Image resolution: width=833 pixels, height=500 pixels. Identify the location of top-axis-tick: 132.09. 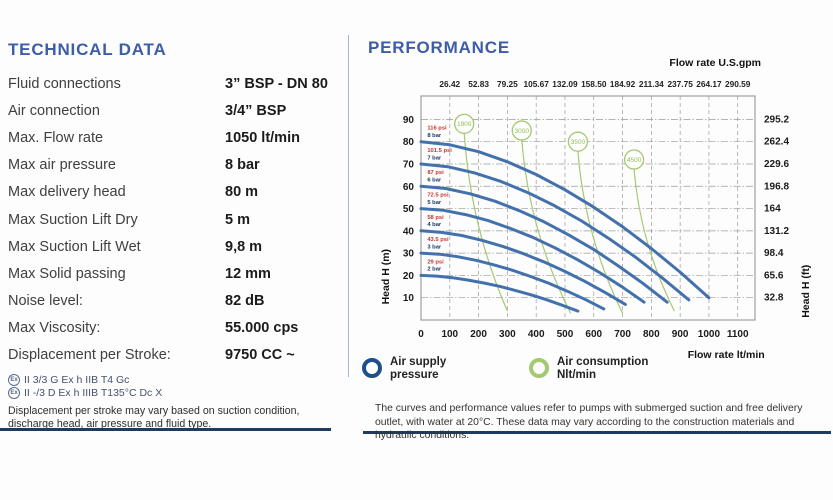
(565, 84).